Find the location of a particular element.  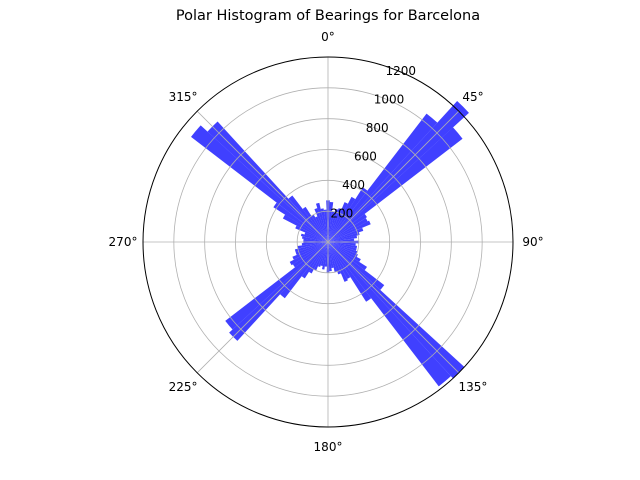

angular-tick-label: 315° is located at coordinates (183, 97).